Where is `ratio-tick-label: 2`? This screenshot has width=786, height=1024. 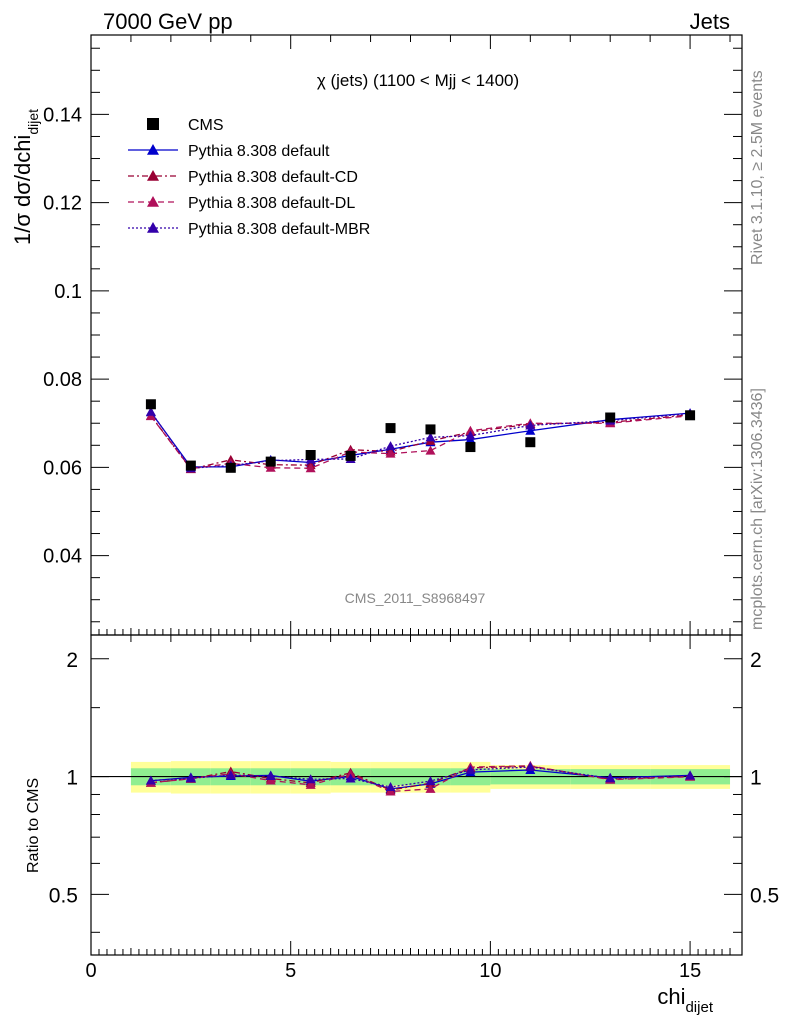
ratio-tick-label: 2 is located at coordinates (72, 660).